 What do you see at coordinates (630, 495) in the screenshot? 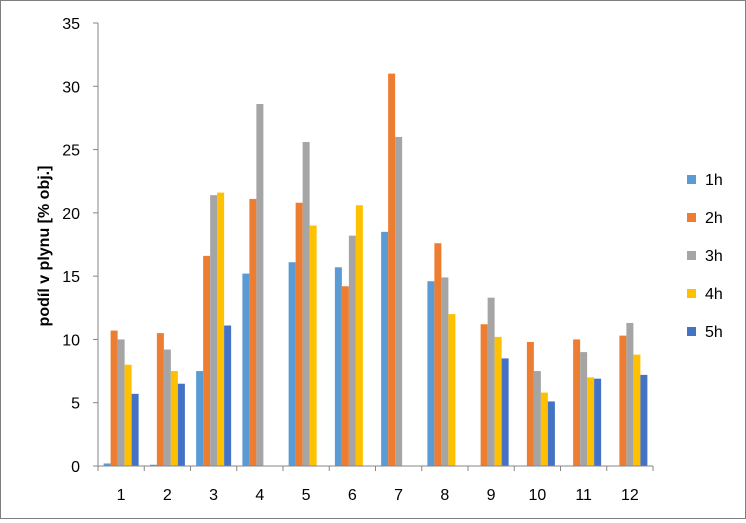
I see `x-tick-label: 12` at bounding box center [630, 495].